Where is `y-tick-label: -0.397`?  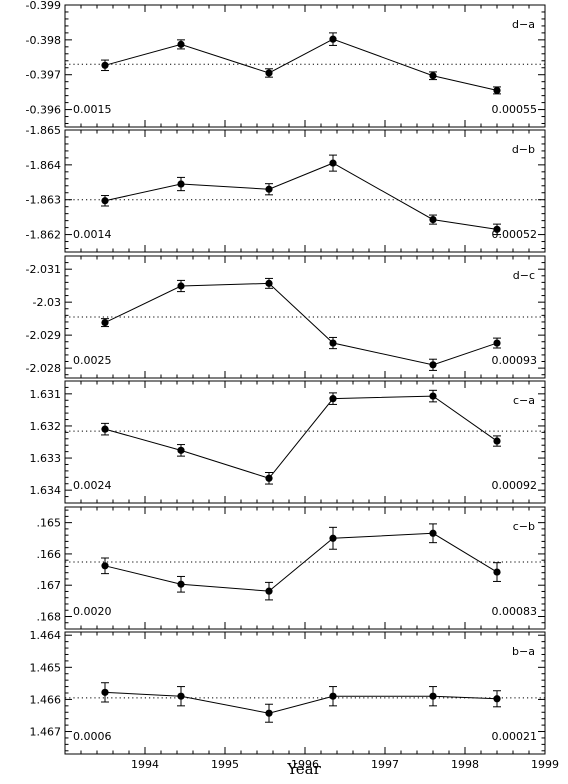
y-tick-label: -0.397 is located at coordinates (43, 75).